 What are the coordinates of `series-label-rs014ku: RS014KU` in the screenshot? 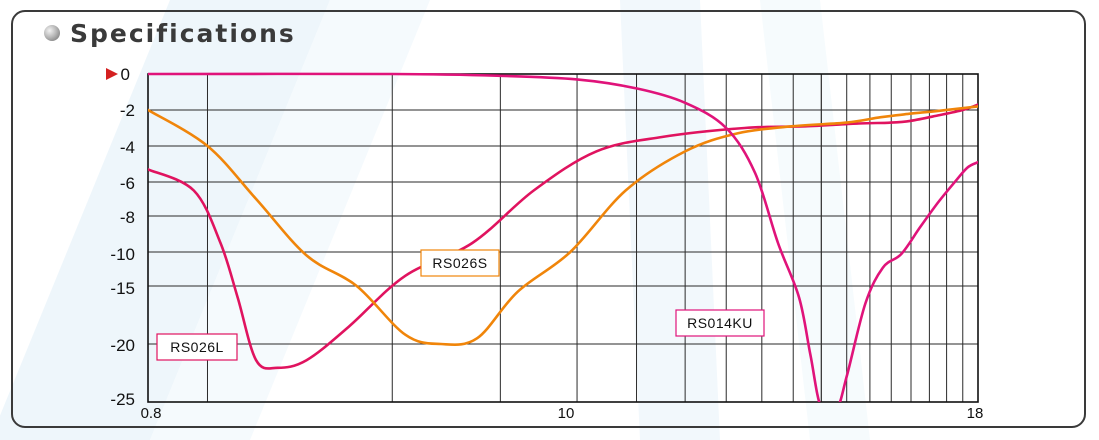 It's located at (720, 323).